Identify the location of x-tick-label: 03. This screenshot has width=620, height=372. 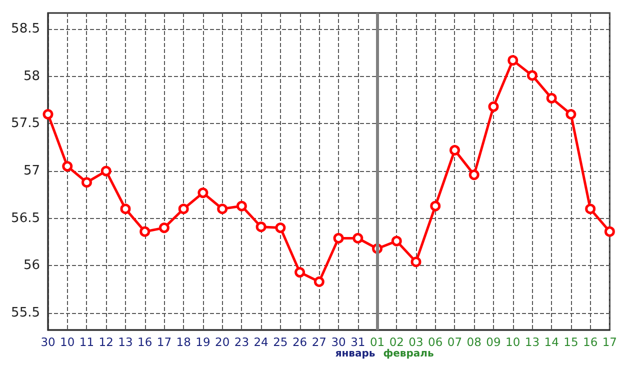
(416, 342).